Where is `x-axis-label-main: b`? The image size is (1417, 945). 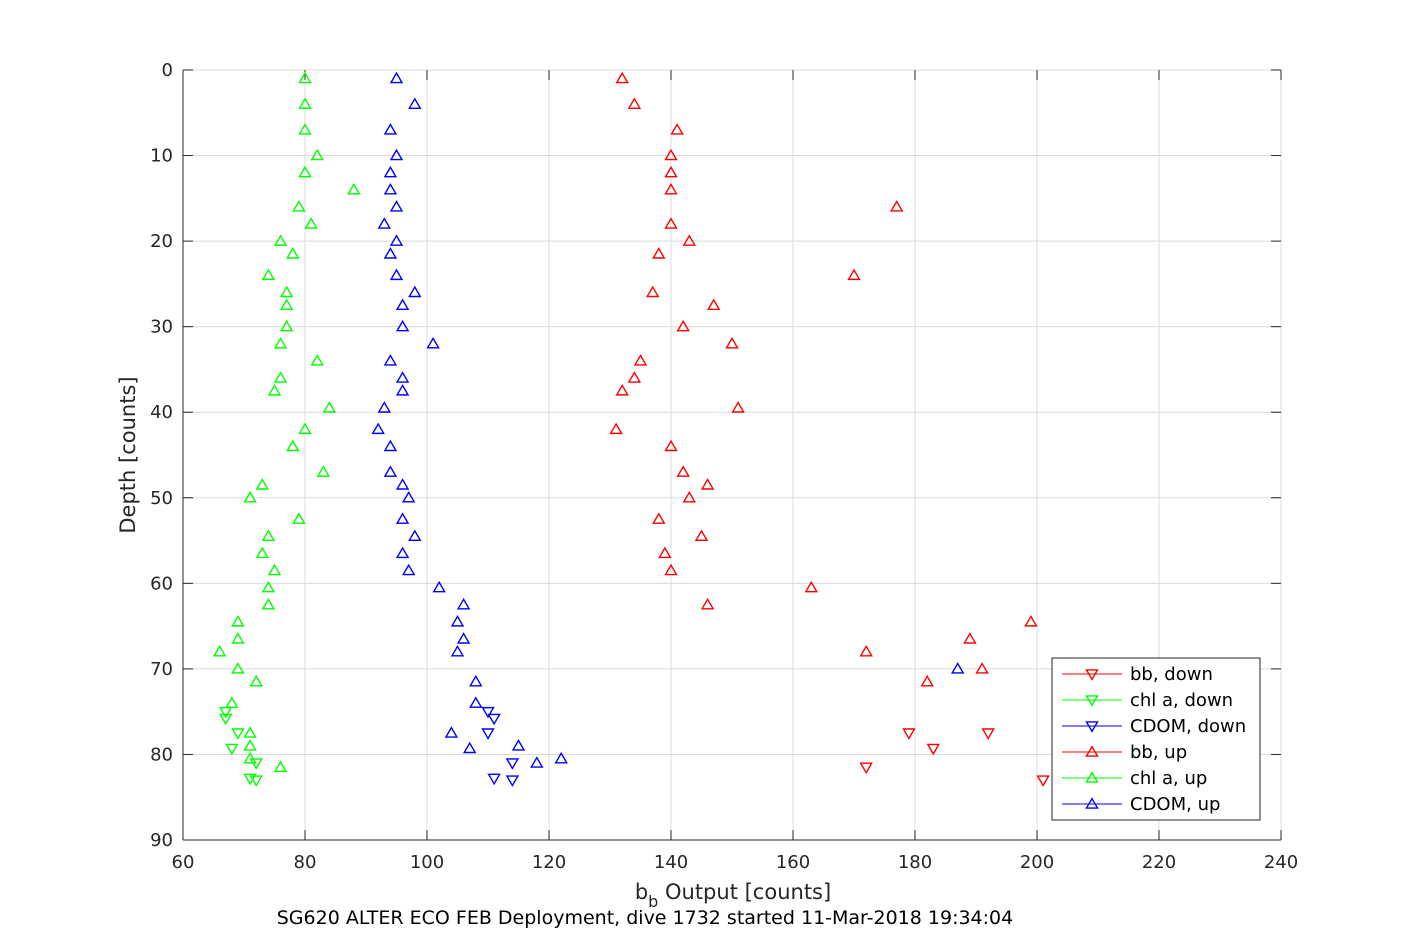 x-axis-label-main: b is located at coordinates (641, 892).